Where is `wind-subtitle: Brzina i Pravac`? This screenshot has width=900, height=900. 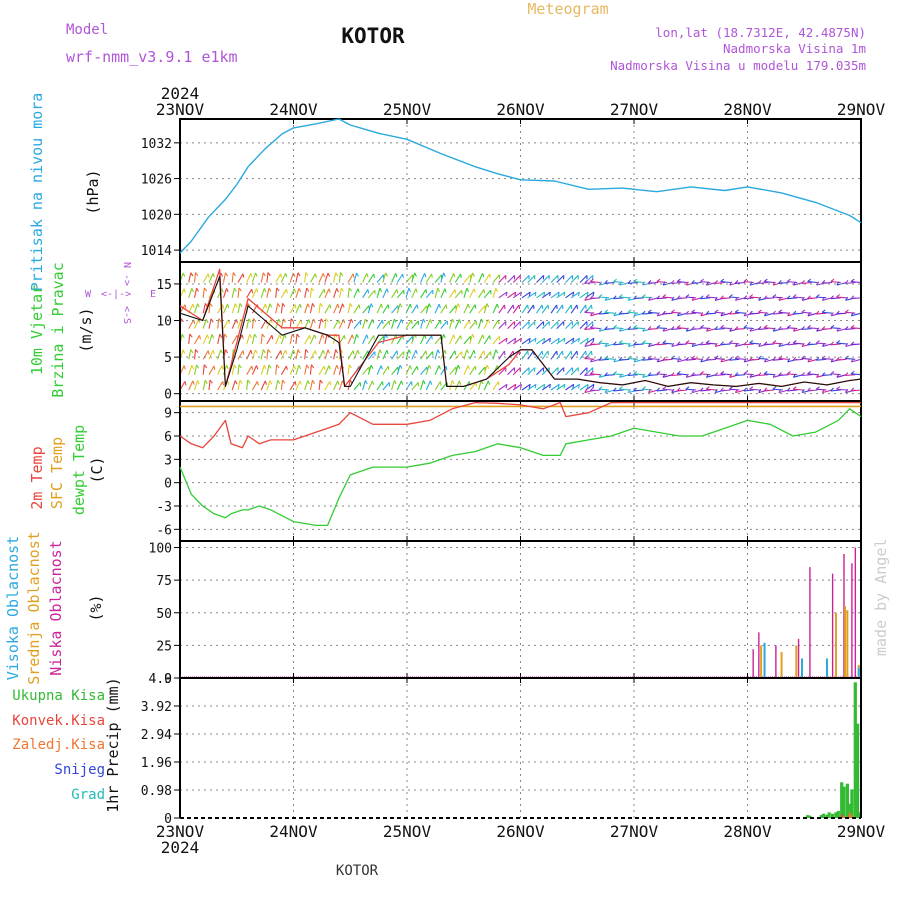 wind-subtitle: Brzina i Pravac is located at coordinates (58, 329).